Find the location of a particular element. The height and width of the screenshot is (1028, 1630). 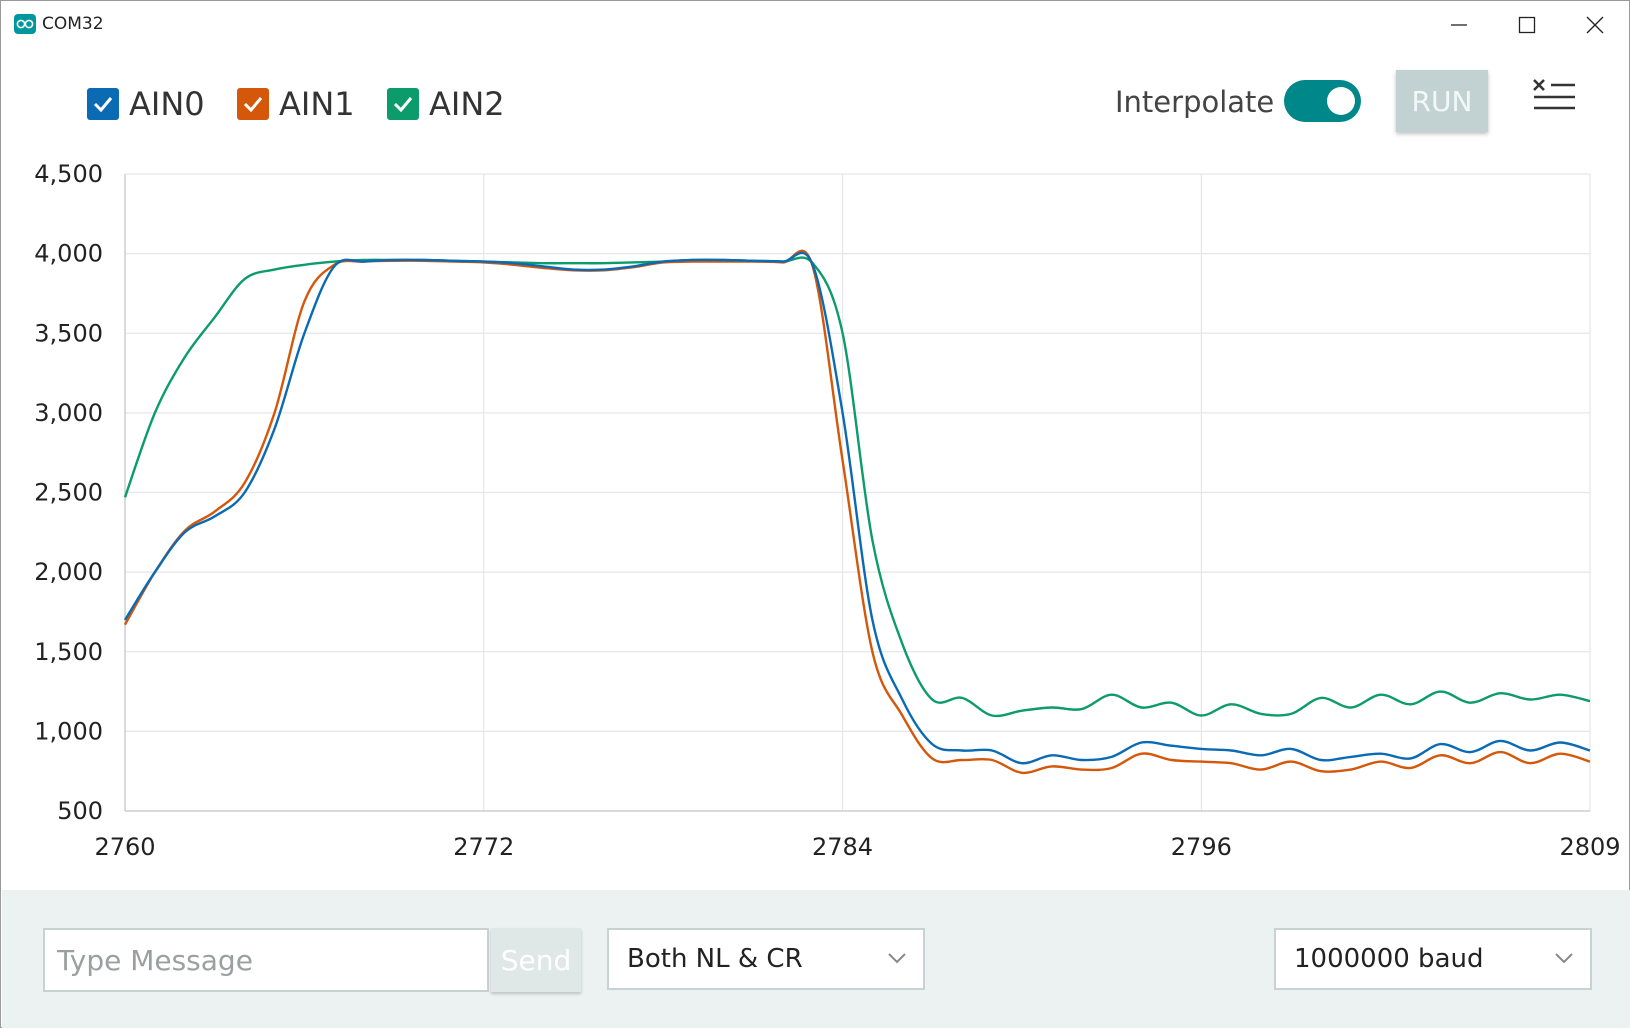

x-tick-label: 2796 is located at coordinates (1201, 847).